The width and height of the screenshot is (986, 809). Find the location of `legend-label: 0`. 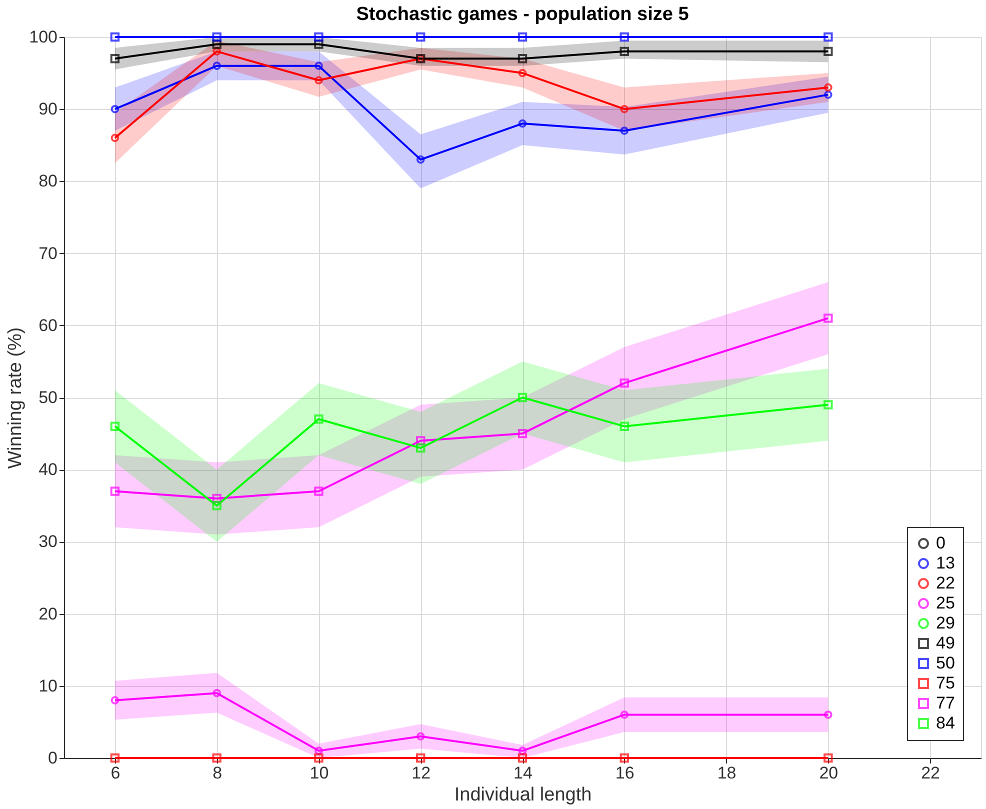

legend-label: 0 is located at coordinates (941, 543).